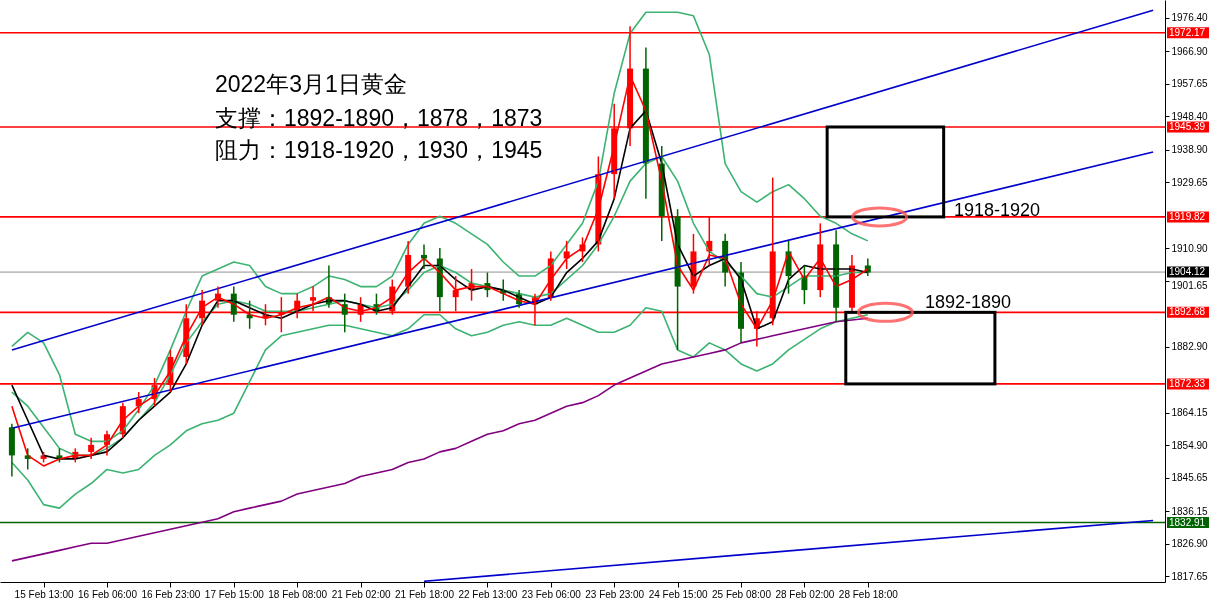 The width and height of the screenshot is (1209, 602). Describe the element at coordinates (1187, 383) in the screenshot. I see `ref-line-label: 1872.33` at that location.